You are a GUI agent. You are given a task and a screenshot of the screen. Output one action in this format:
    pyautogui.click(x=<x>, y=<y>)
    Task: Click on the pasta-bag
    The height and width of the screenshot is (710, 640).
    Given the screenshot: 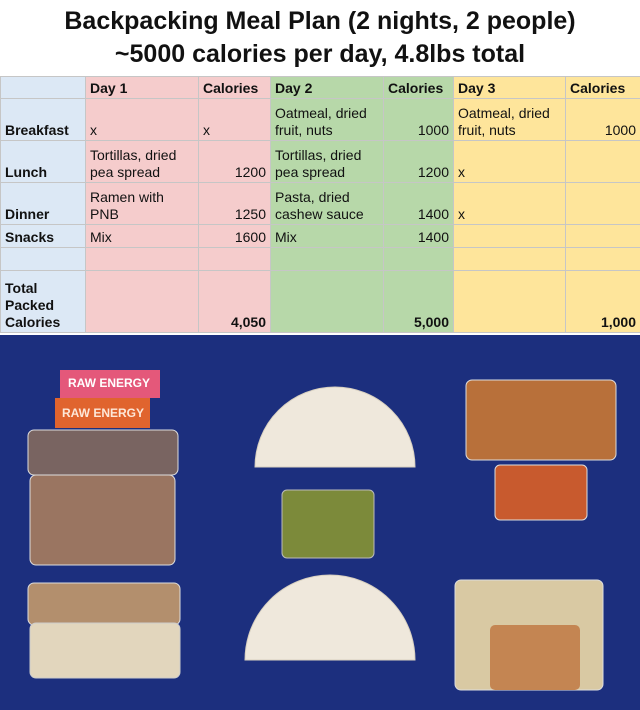 What is the action you would take?
    pyautogui.click(x=541, y=420)
    